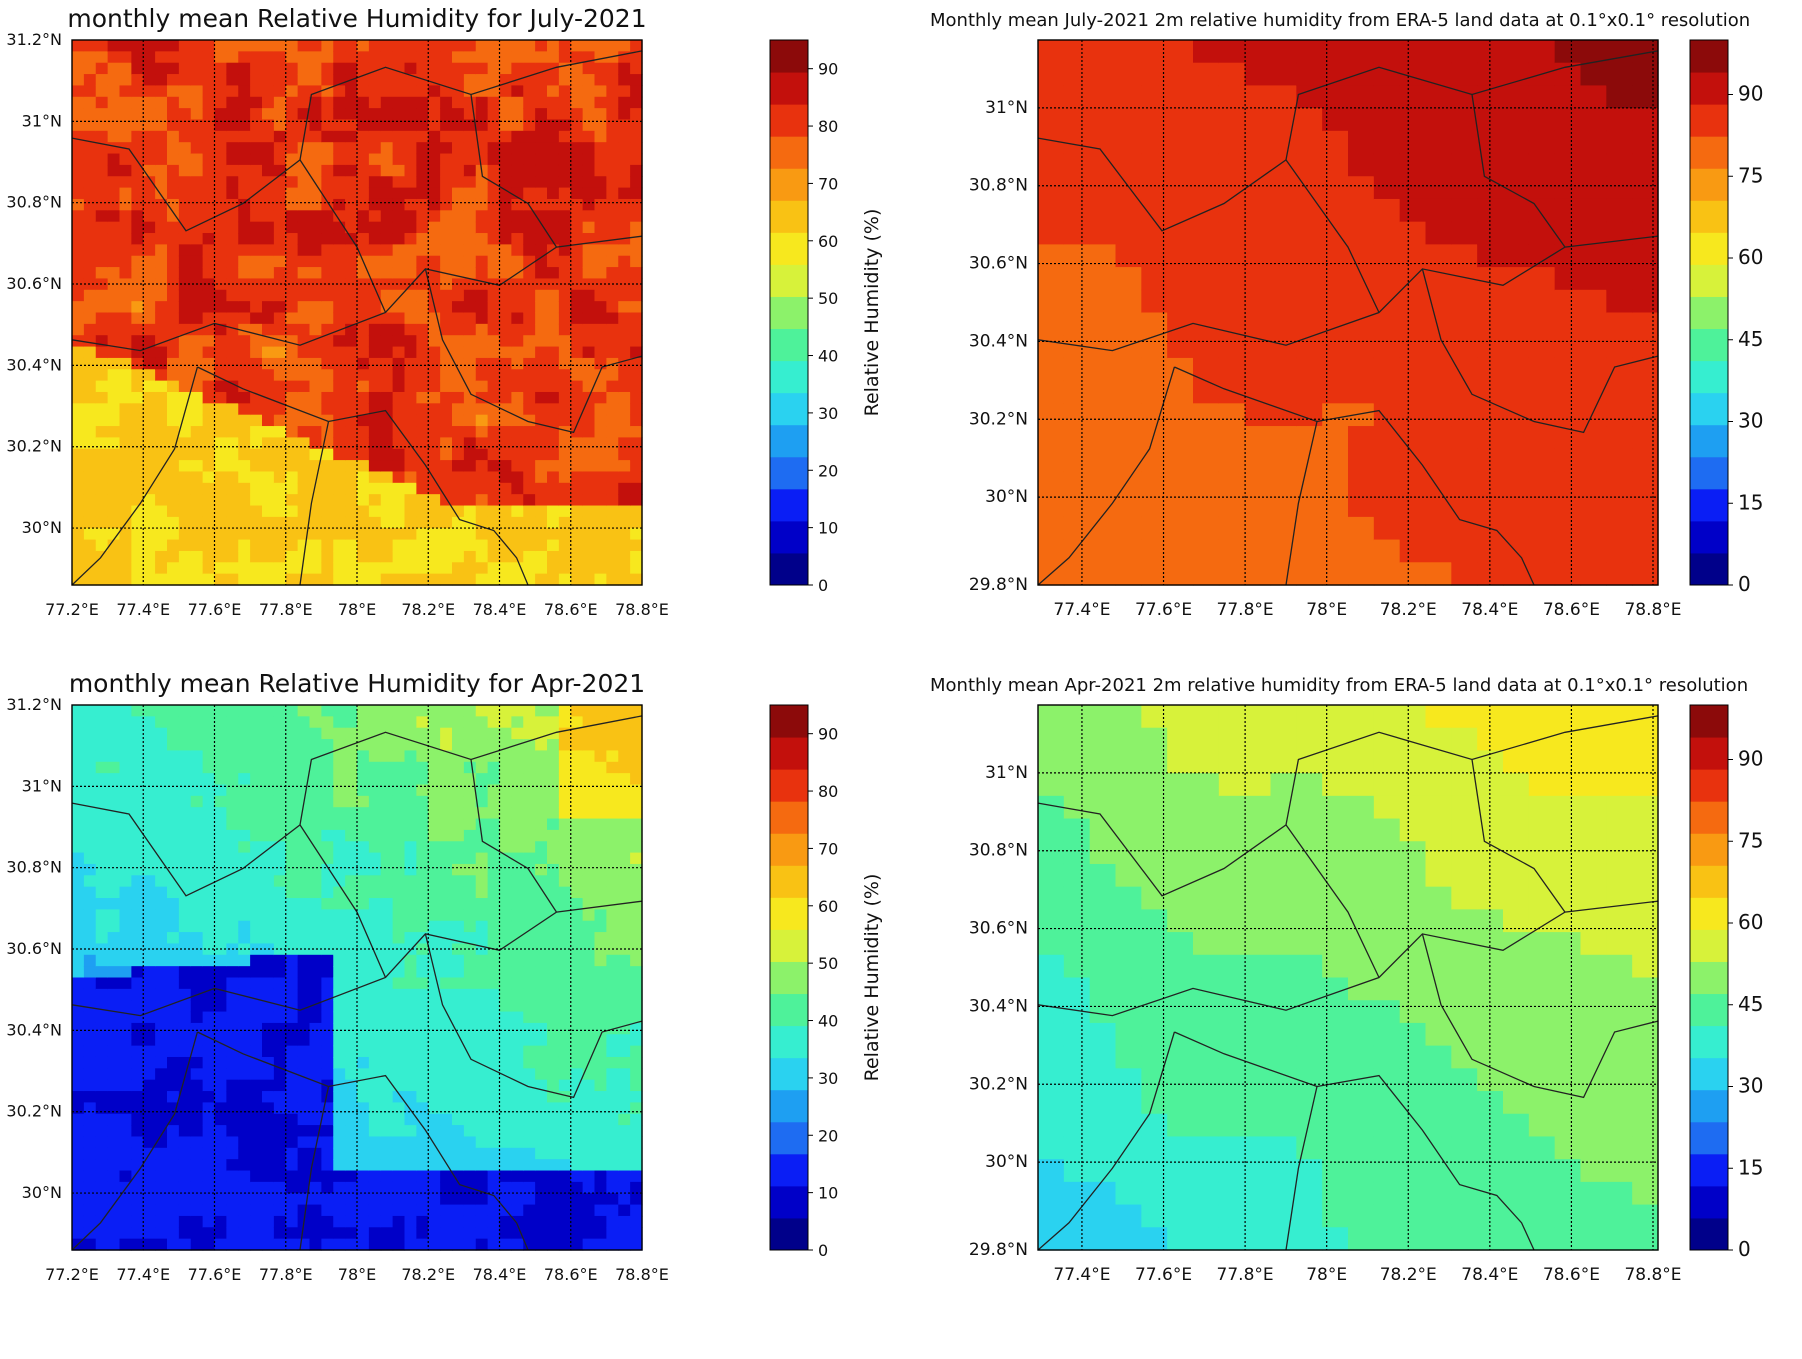  I want to click on lon-tick-label: 77.4°E, so click(1081, 610).